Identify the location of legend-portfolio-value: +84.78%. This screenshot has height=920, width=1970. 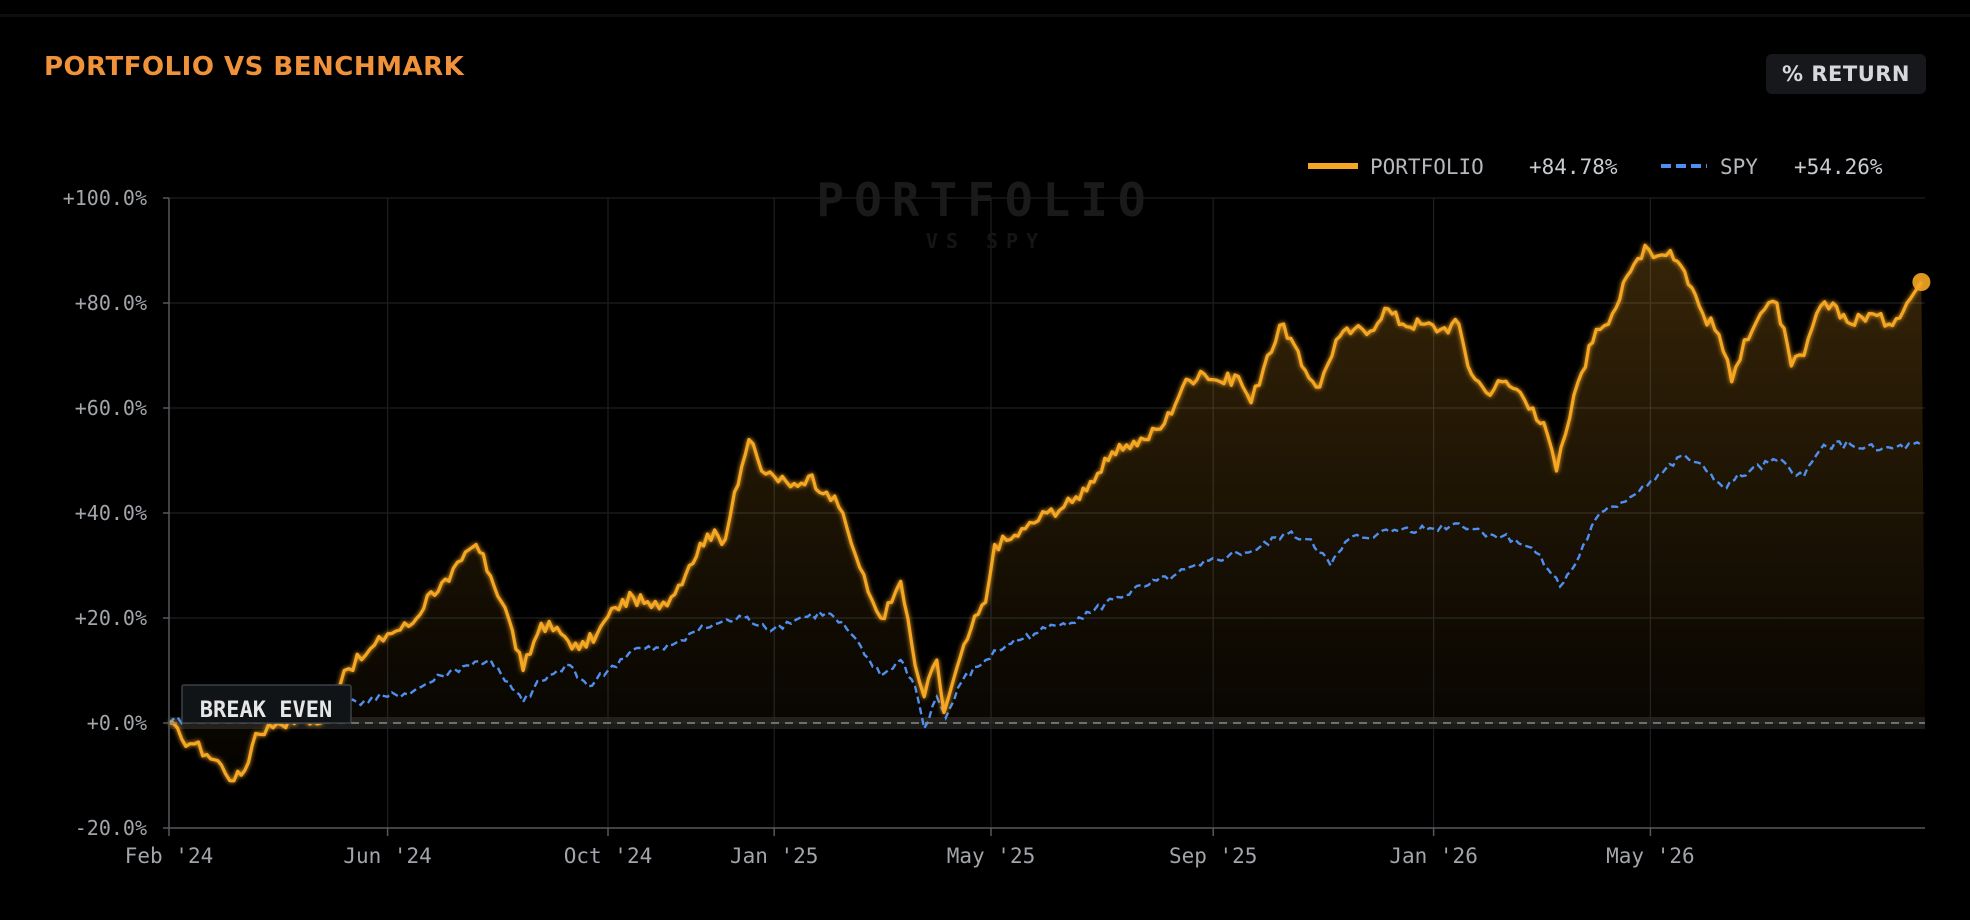
(1573, 167).